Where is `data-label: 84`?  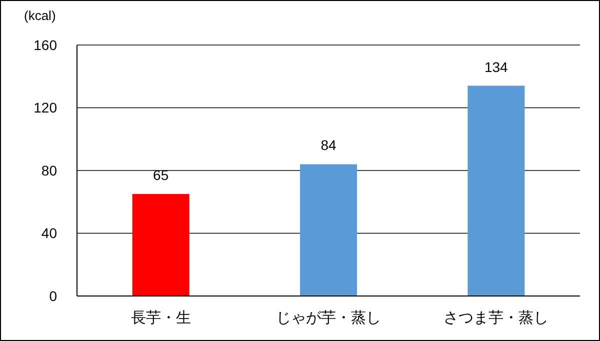 data-label: 84 is located at coordinates (328, 145).